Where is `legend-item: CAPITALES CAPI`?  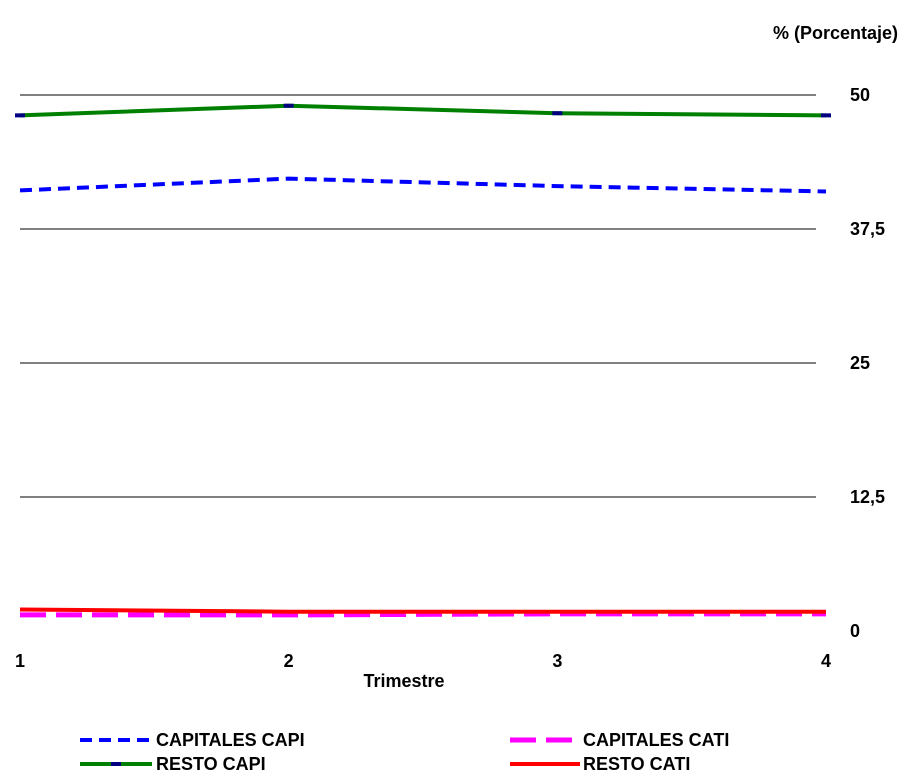
legend-item: CAPITALES CAPI is located at coordinates (192, 740).